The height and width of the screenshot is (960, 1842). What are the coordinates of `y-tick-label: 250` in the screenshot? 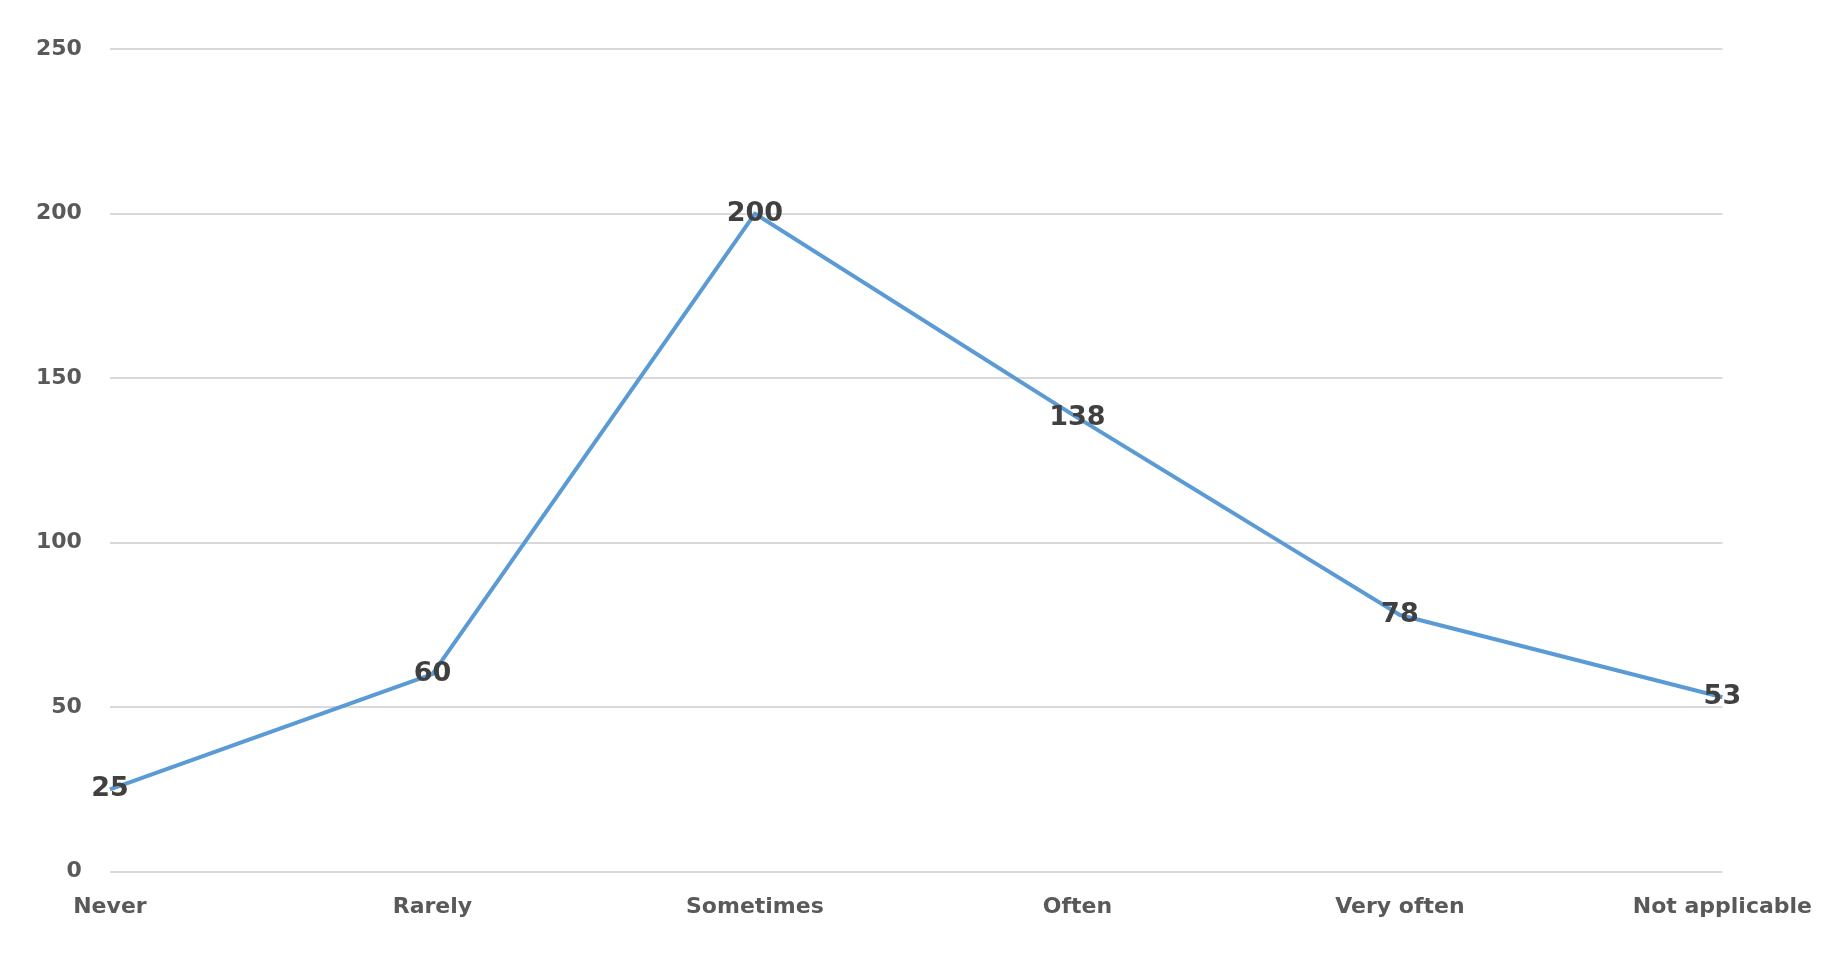 It's located at (58, 47).